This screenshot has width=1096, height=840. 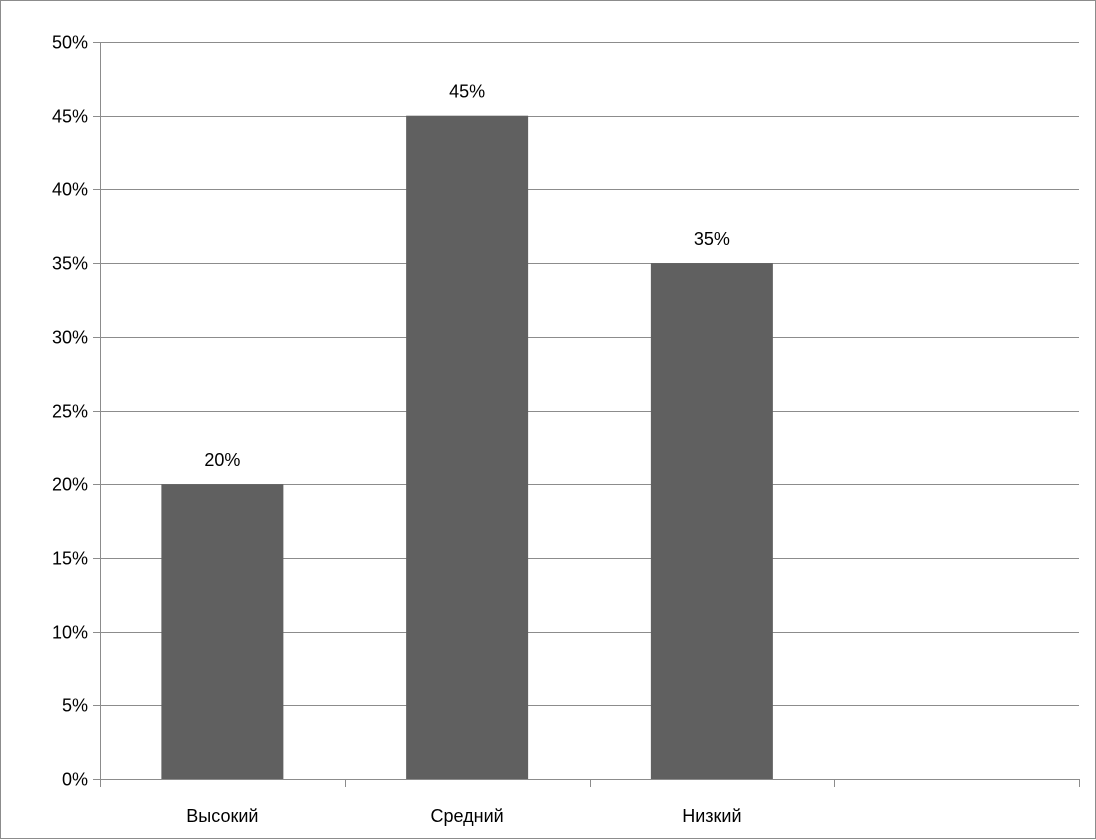 I want to click on x-tick-label: Высокий, so click(x=222, y=816).